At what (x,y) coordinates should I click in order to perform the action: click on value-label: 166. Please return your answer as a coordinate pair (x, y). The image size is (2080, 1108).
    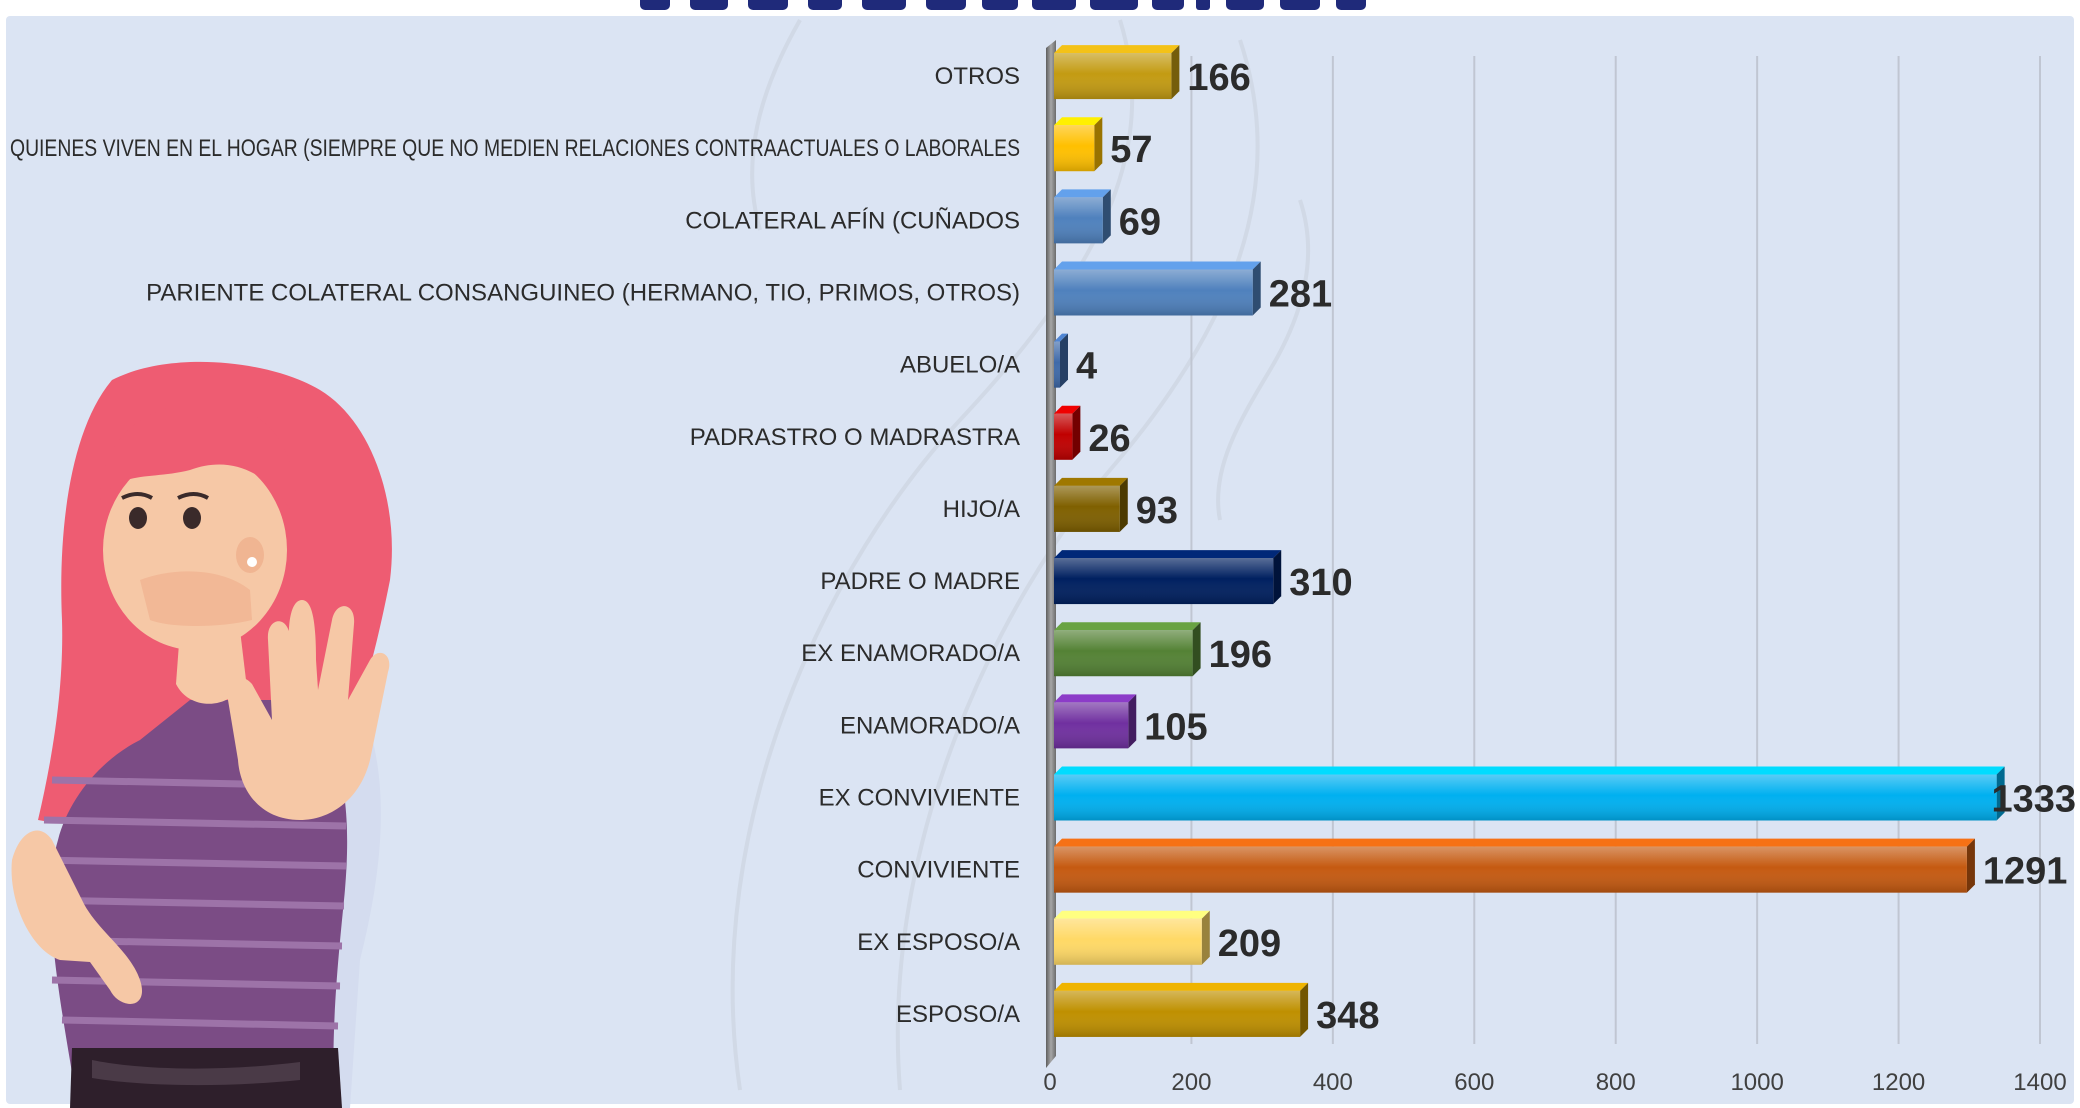
    Looking at the image, I should click on (1218, 78).